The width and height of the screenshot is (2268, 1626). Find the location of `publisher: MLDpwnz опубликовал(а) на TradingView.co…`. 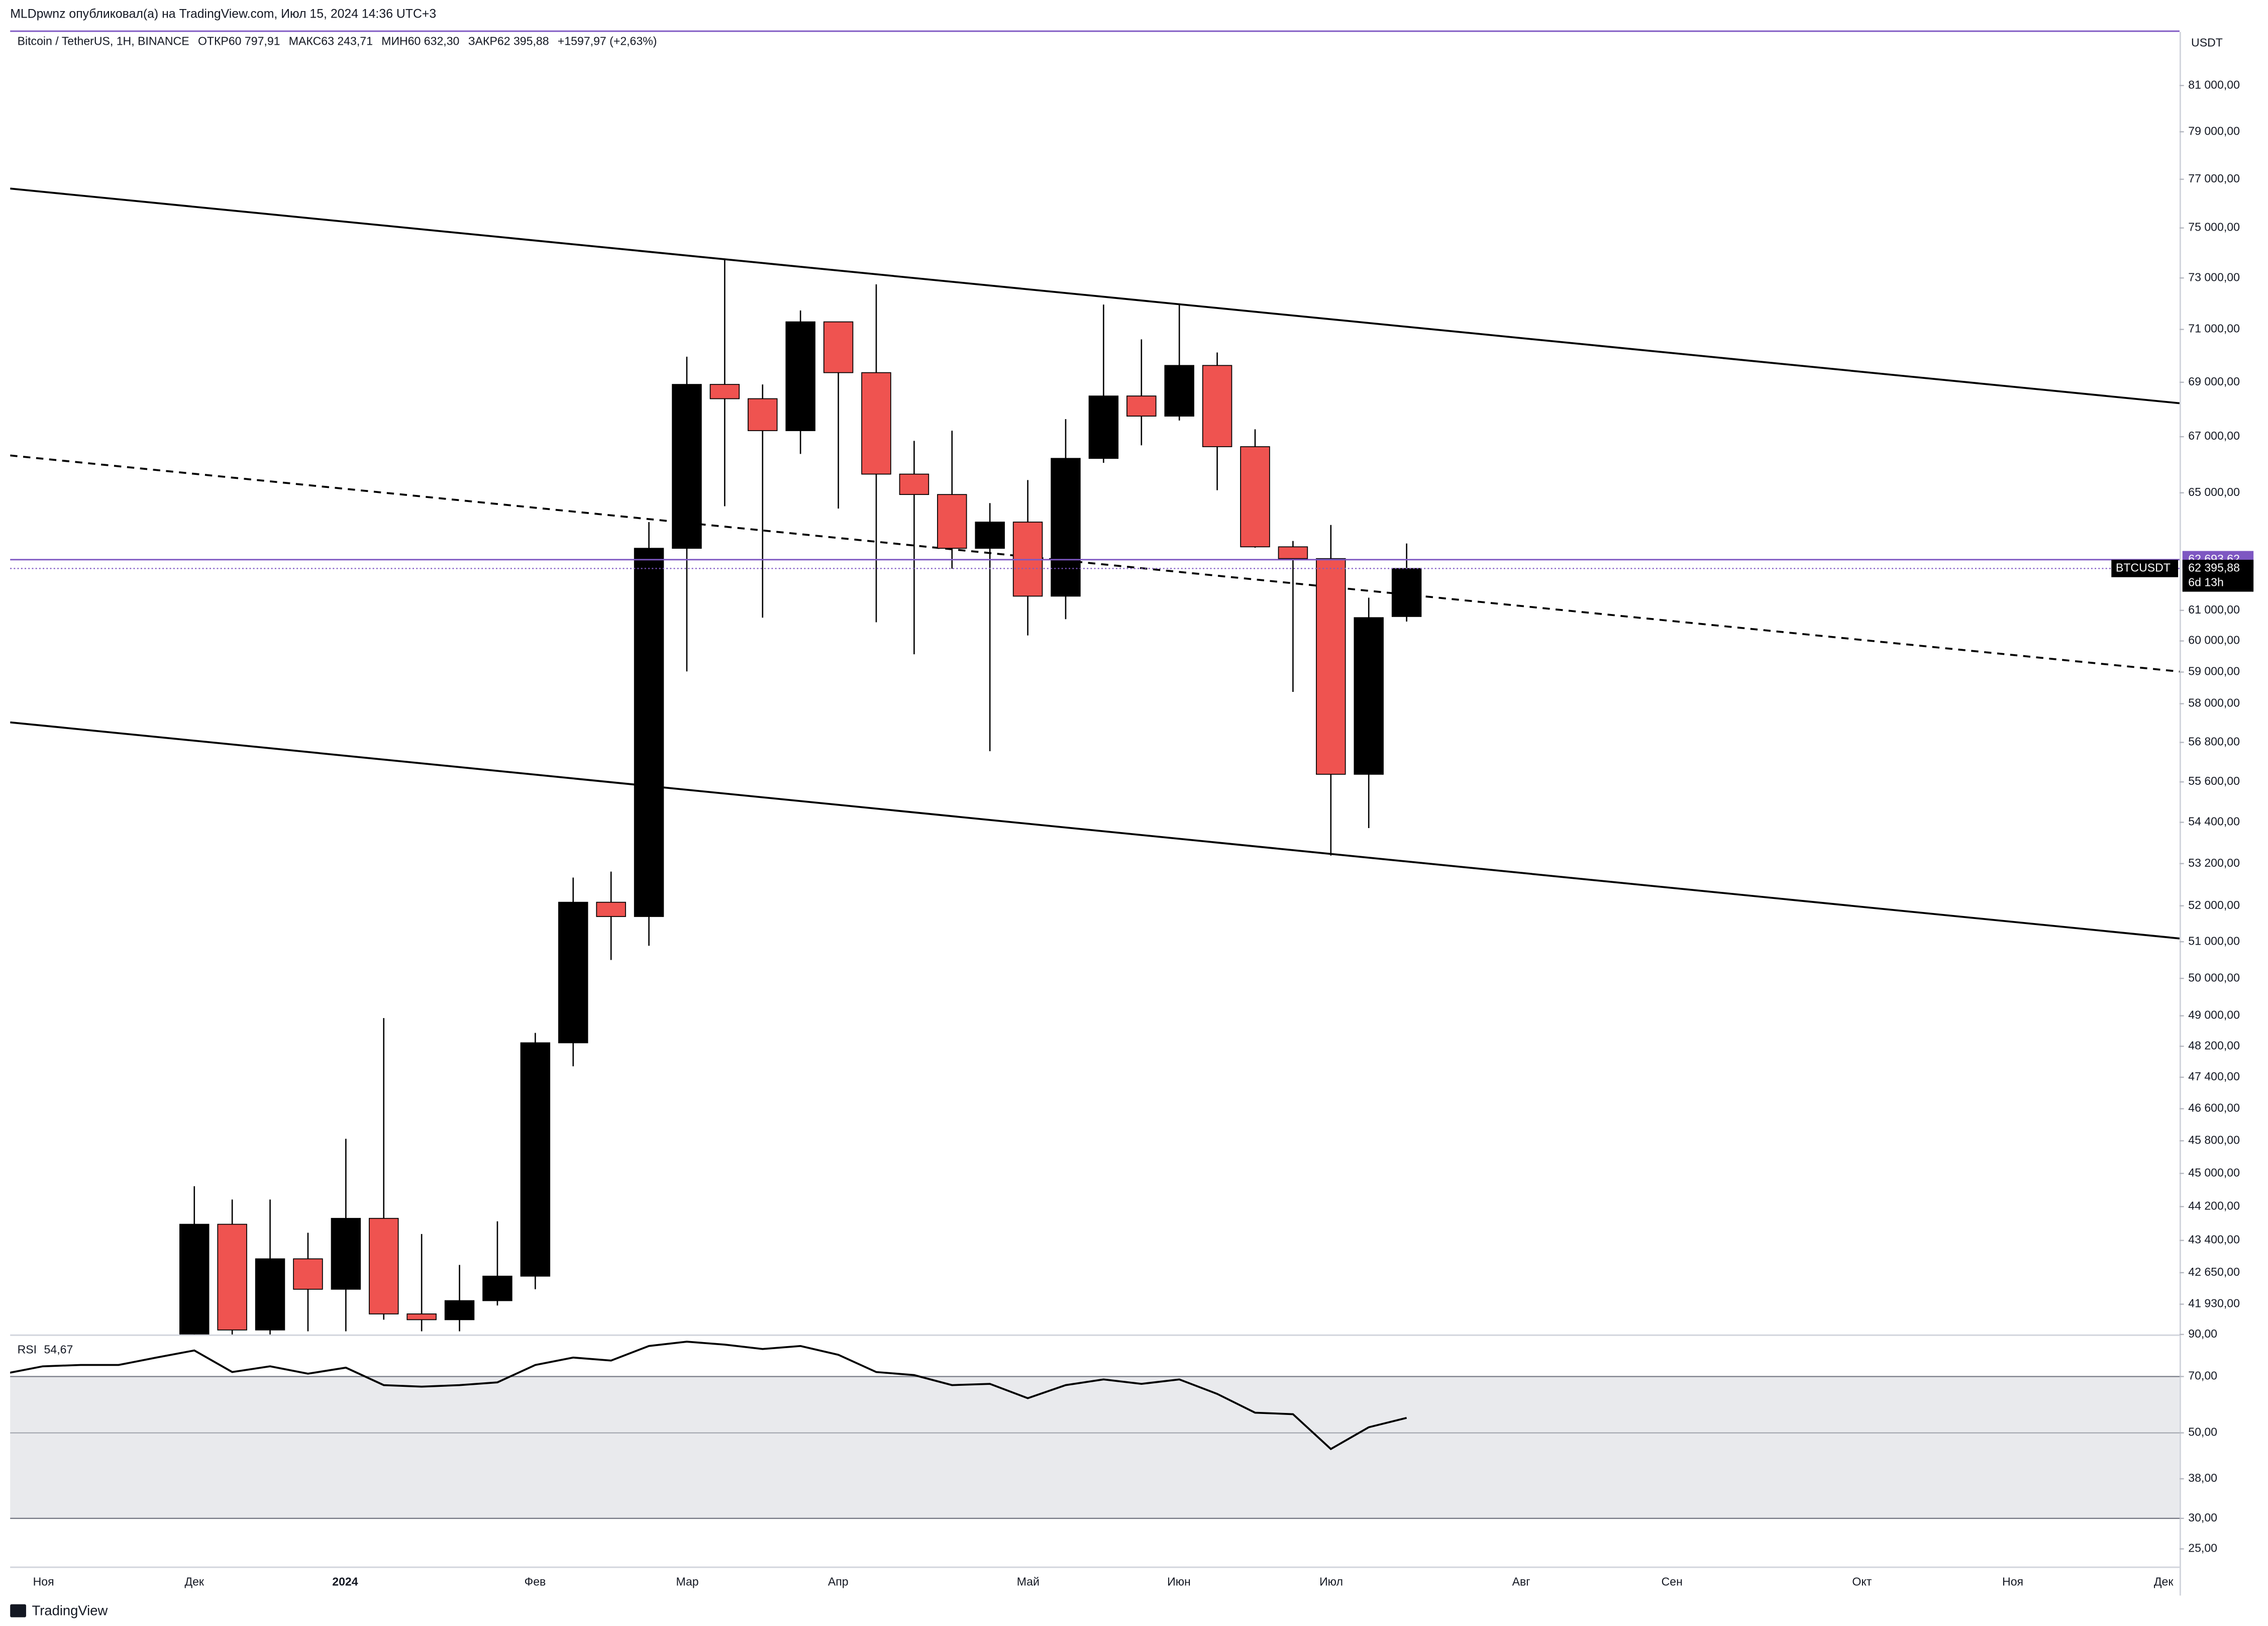

publisher: MLDpwnz опубликовал(а) на TradingView.co… is located at coordinates (223, 14).